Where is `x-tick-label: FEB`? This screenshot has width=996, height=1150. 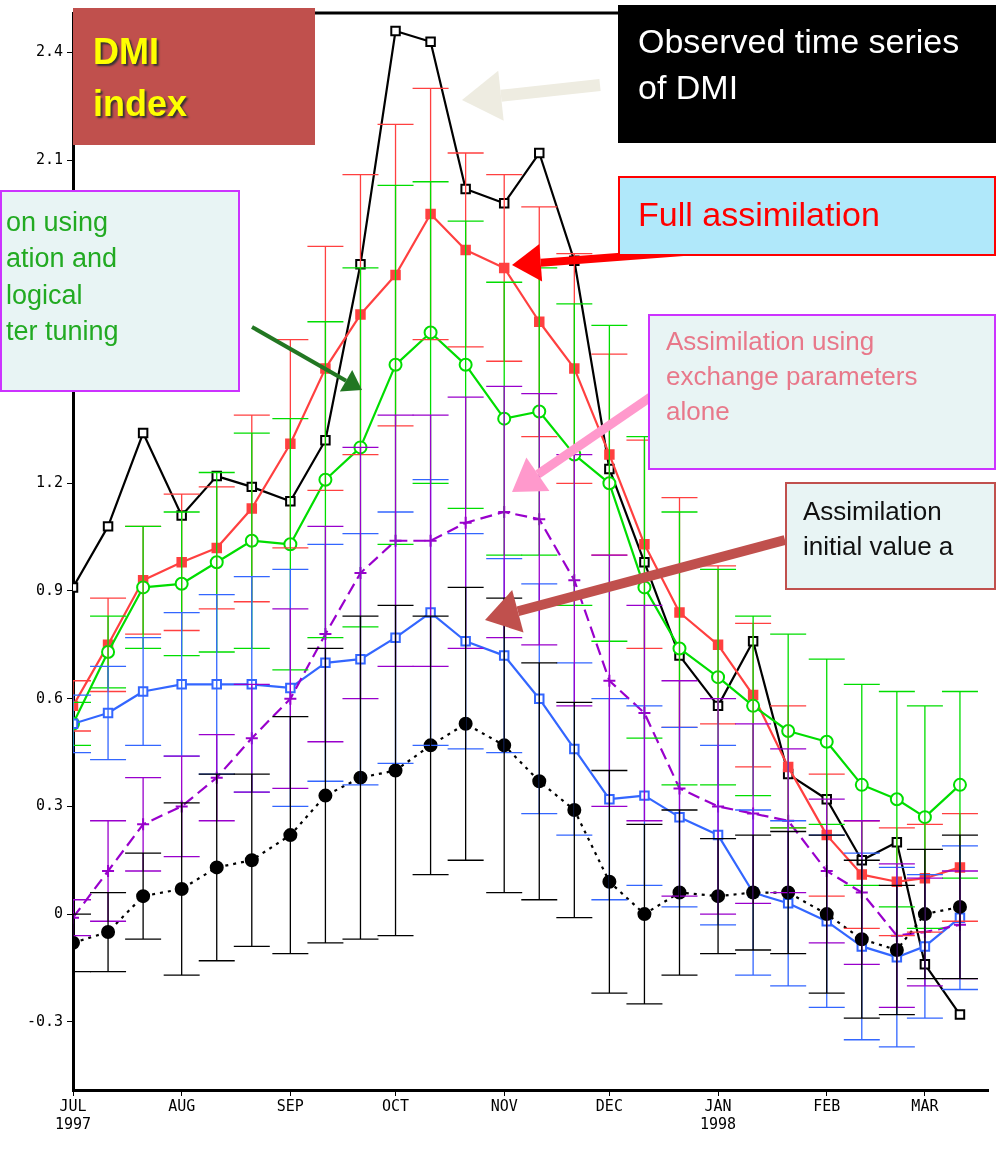
x-tick-label: FEB is located at coordinates (827, 1105).